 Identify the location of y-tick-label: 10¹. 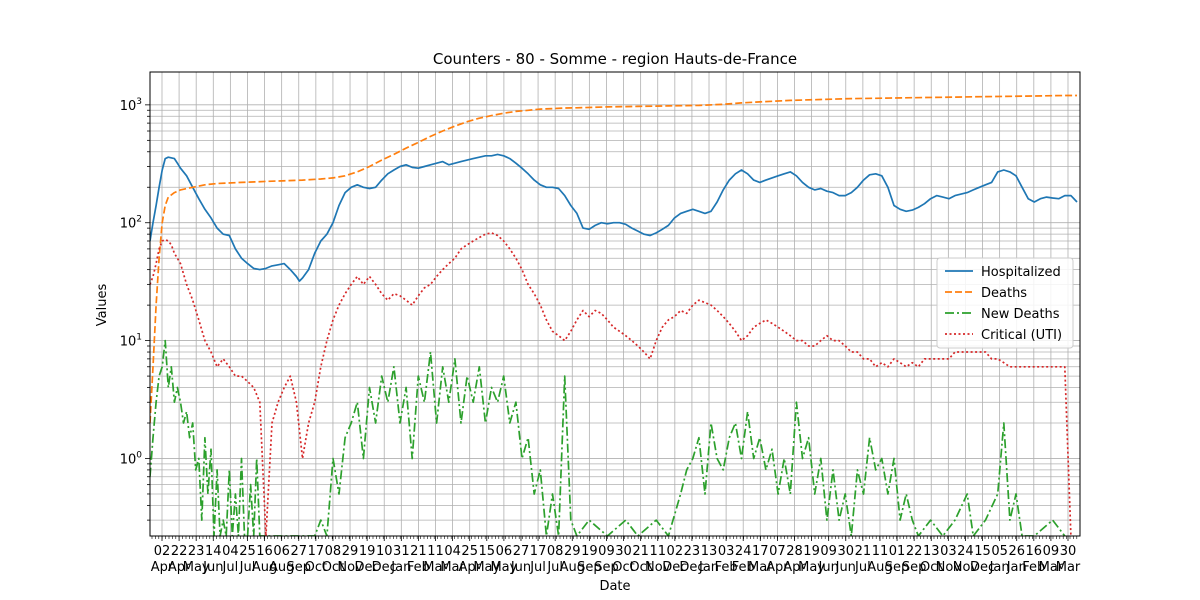
(131, 341).